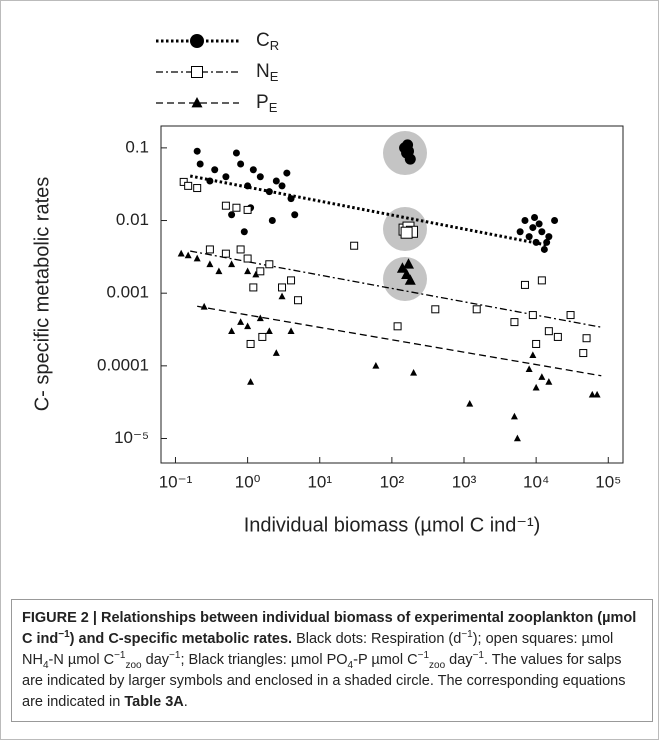 This screenshot has width=659, height=740. What do you see at coordinates (137, 146) in the screenshot?
I see `y-tick-label: 0.1` at bounding box center [137, 146].